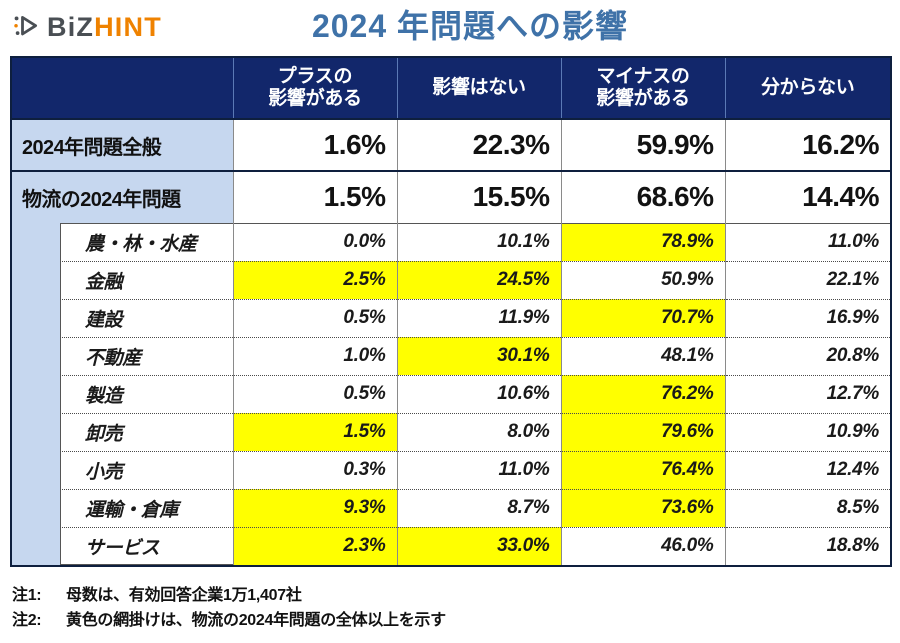 The width and height of the screenshot is (900, 643). What do you see at coordinates (256, 620) in the screenshot?
I see `footnote-2-text: 黄色の網掛けは、物流の2024年問題の全体以上を示す` at bounding box center [256, 620].